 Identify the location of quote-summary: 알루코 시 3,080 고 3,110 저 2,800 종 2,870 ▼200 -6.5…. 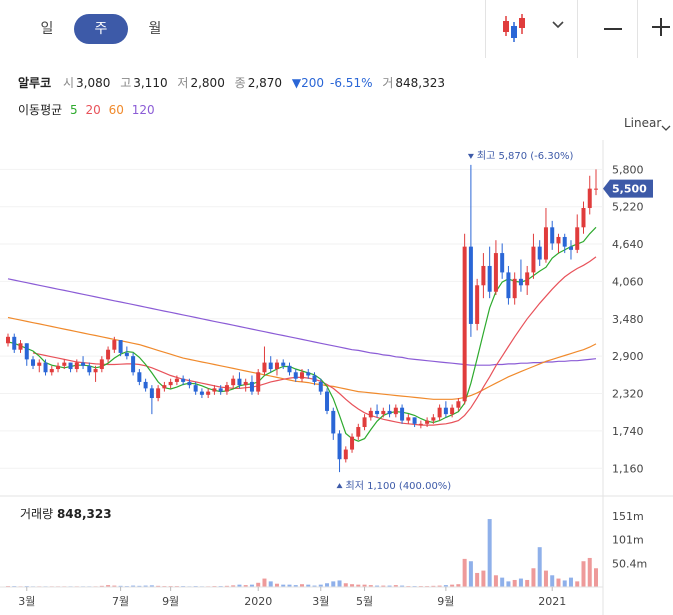
(234, 82).